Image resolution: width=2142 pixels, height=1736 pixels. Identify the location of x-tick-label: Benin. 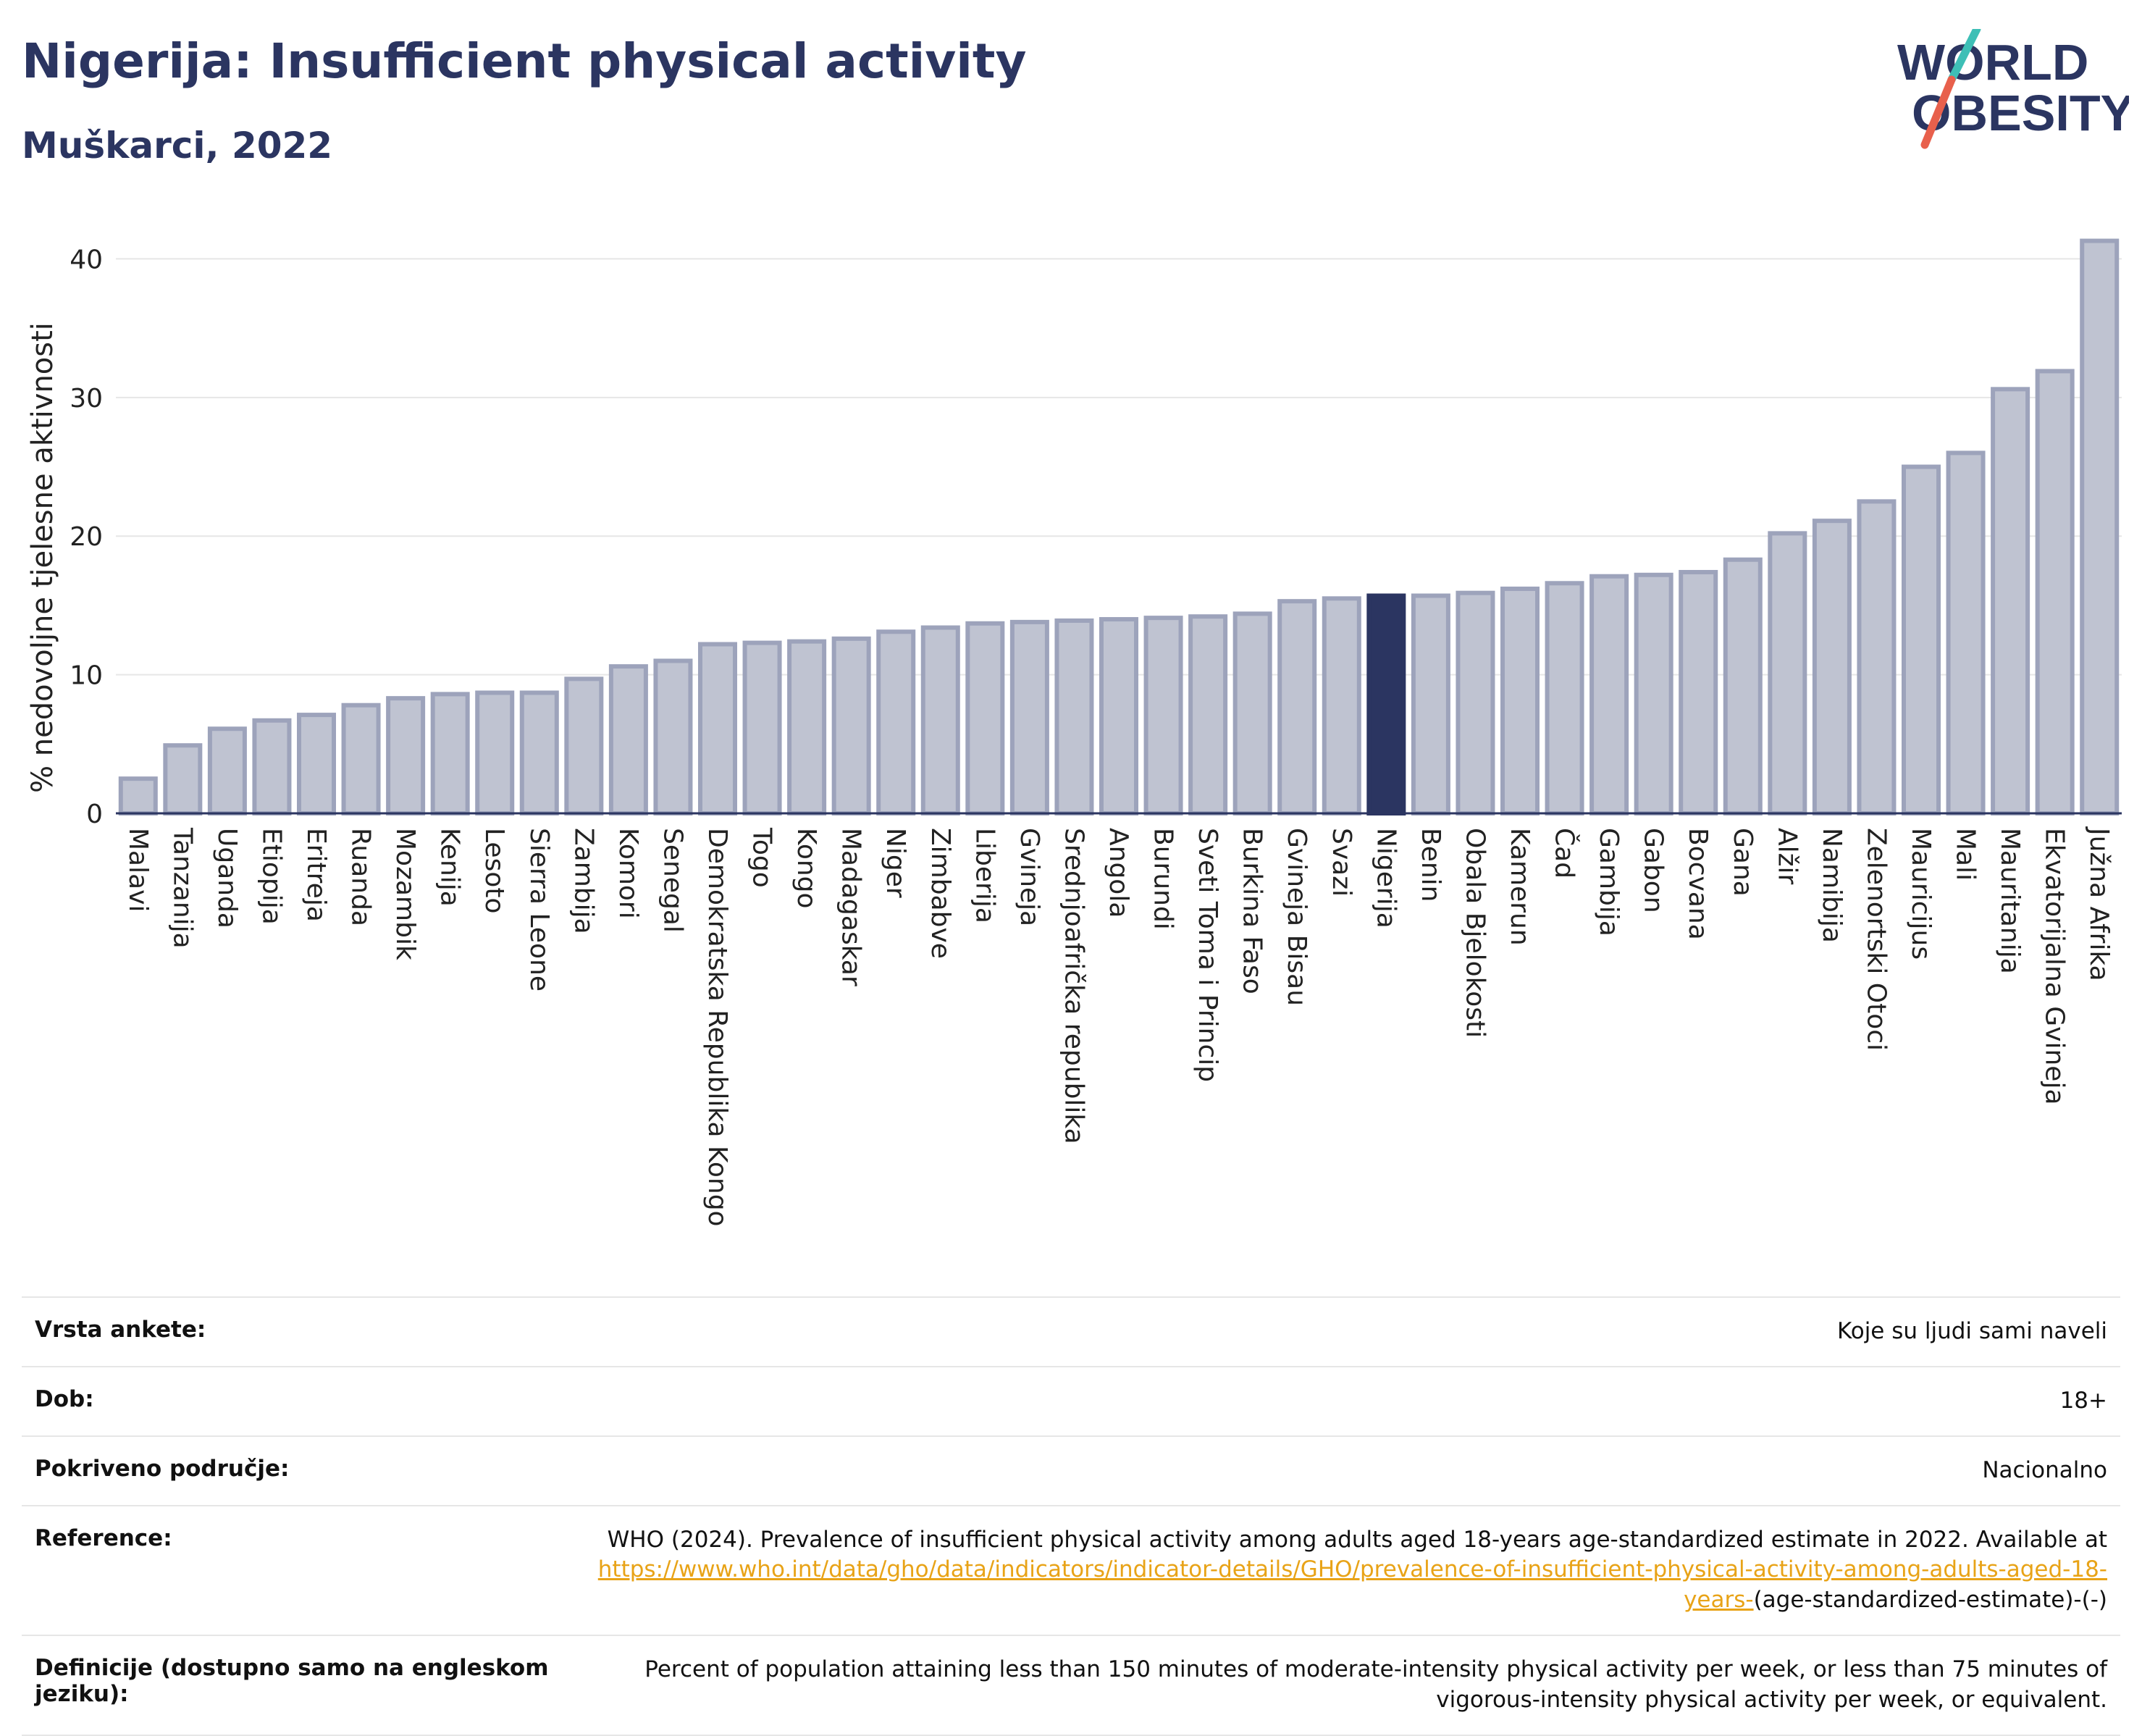
(1430, 865).